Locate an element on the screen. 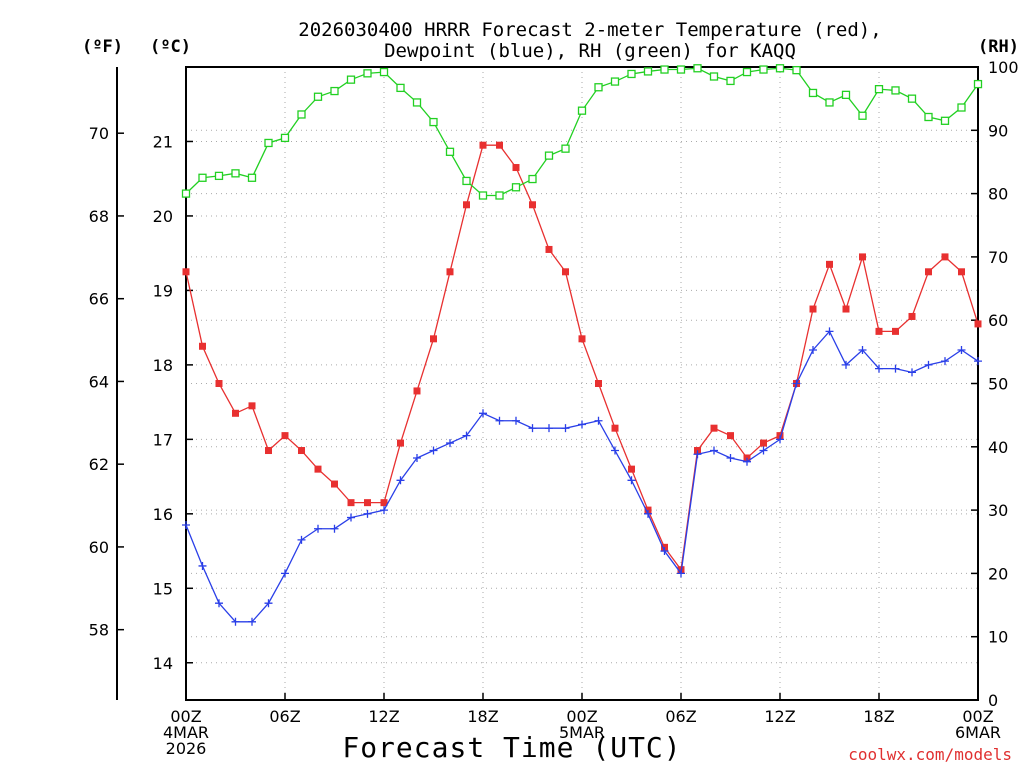  rh-tick-label: 30 is located at coordinates (998, 510).